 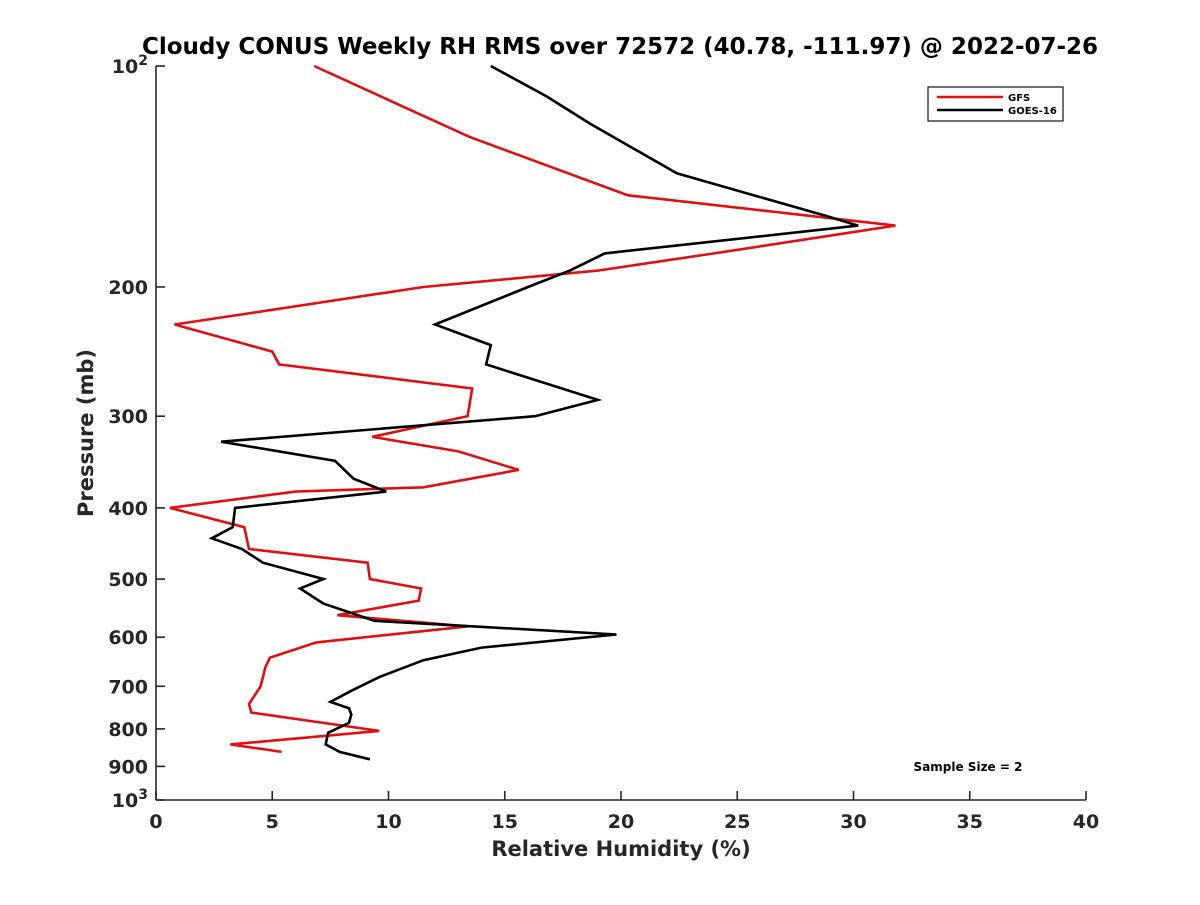 I want to click on x-tick-label: 20, so click(x=621, y=822).